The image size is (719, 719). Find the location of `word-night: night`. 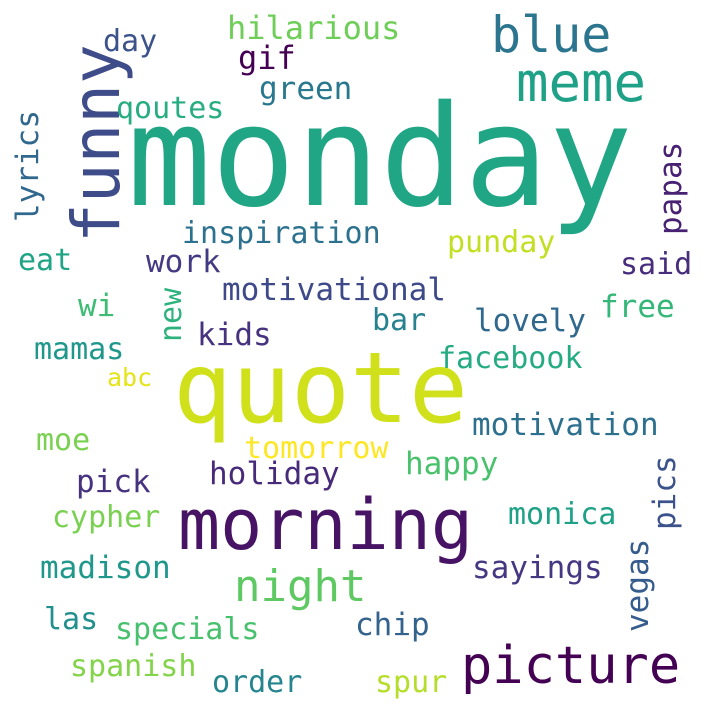

word-night: night is located at coordinates (300, 586).